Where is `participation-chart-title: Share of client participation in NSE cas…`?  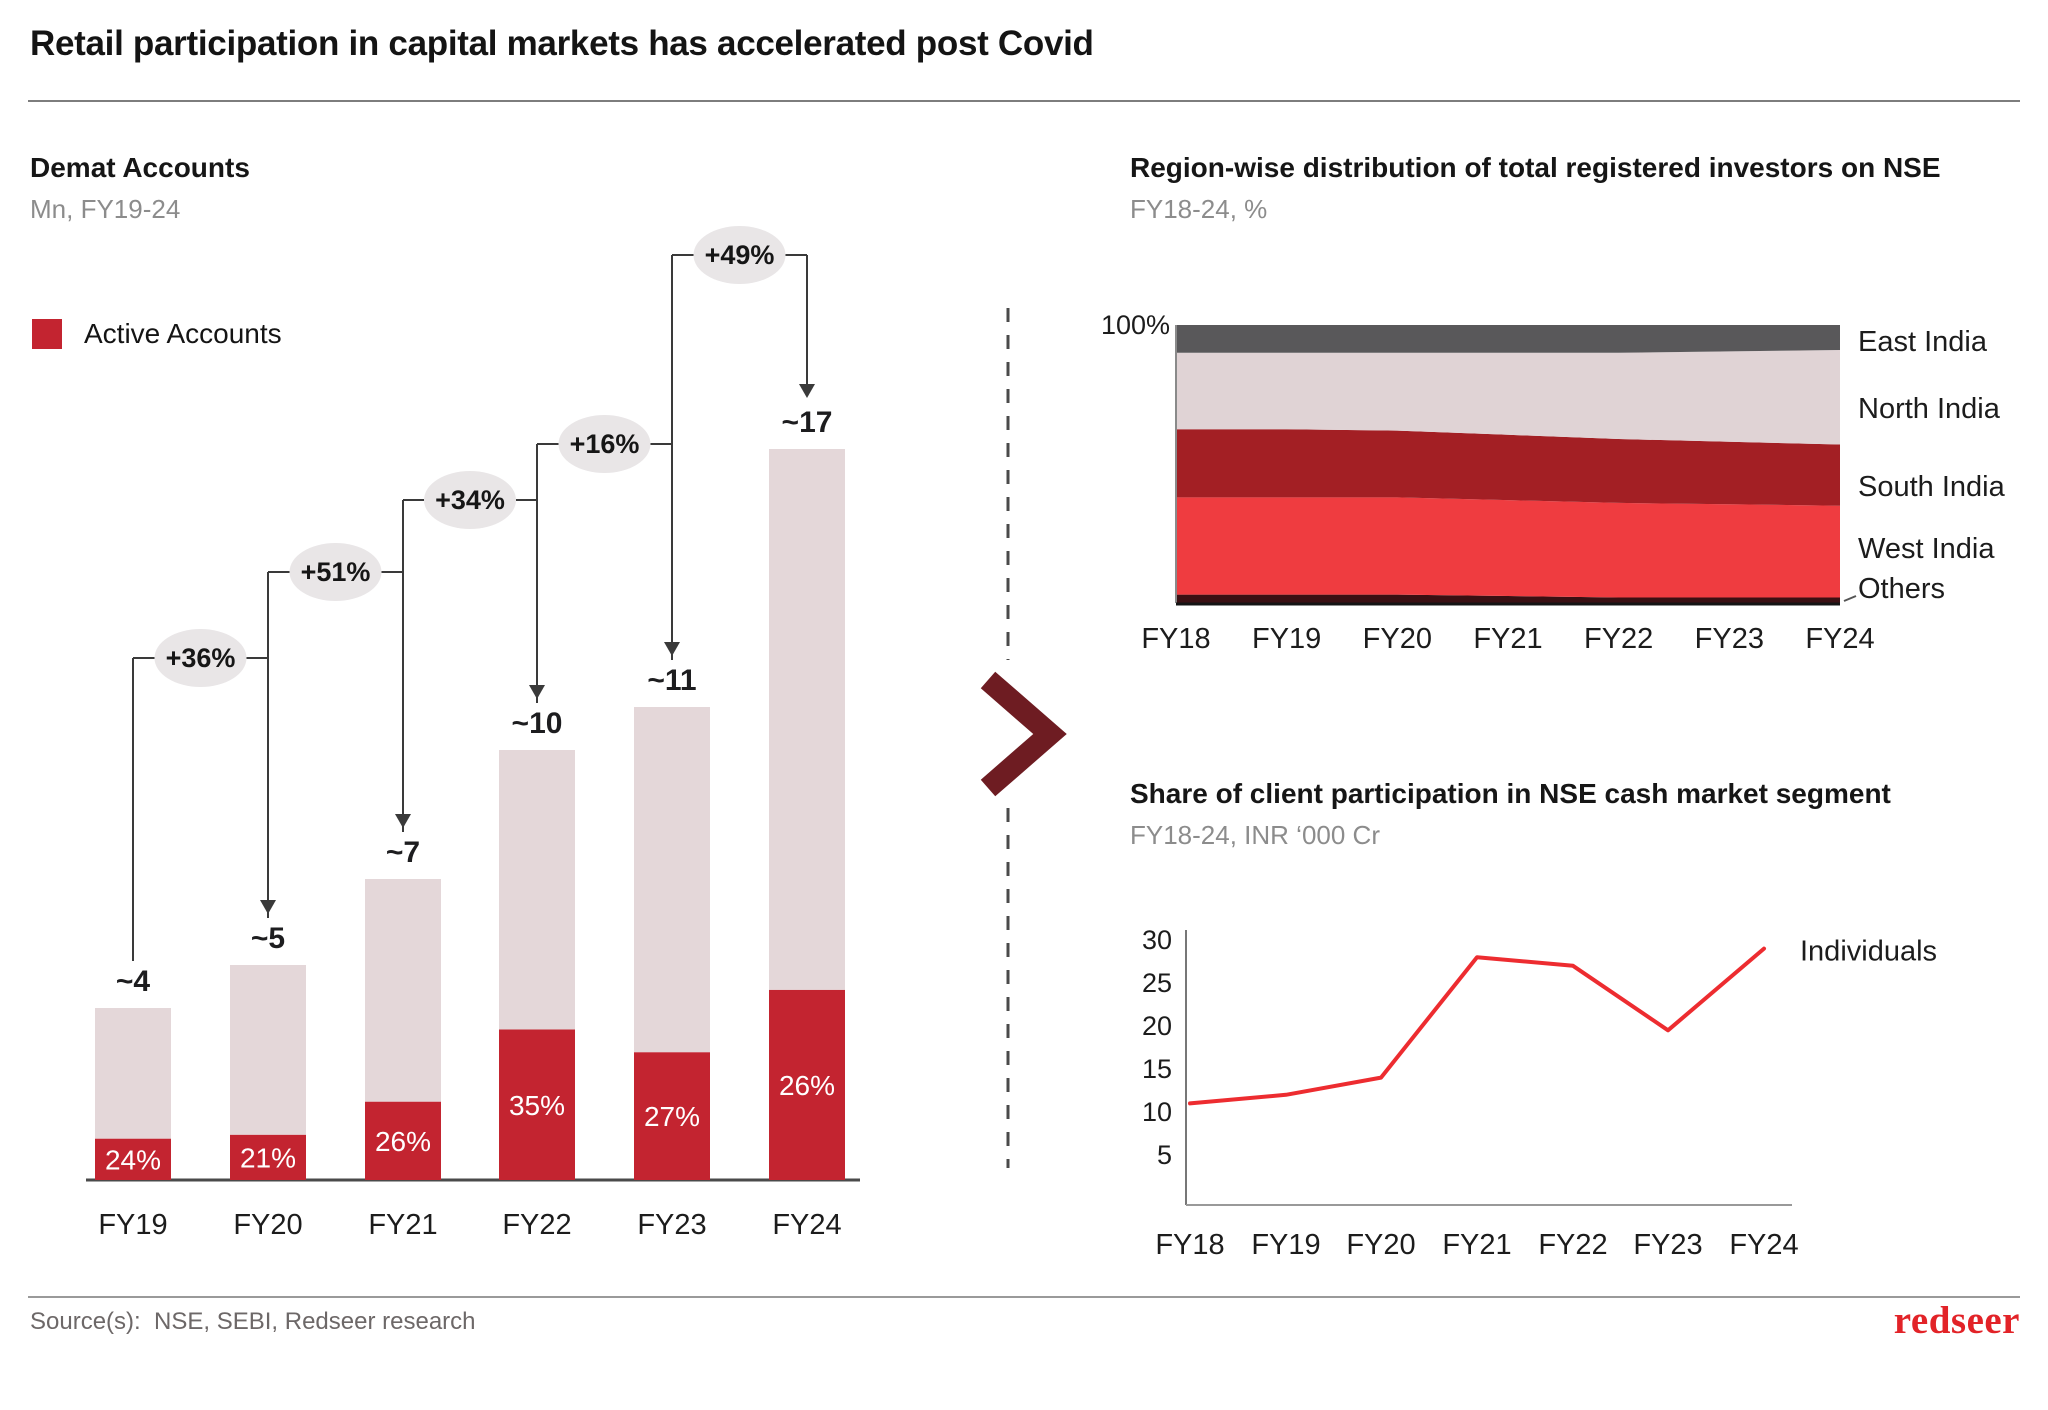
participation-chart-title: Share of client participation in NSE cas… is located at coordinates (1510, 793).